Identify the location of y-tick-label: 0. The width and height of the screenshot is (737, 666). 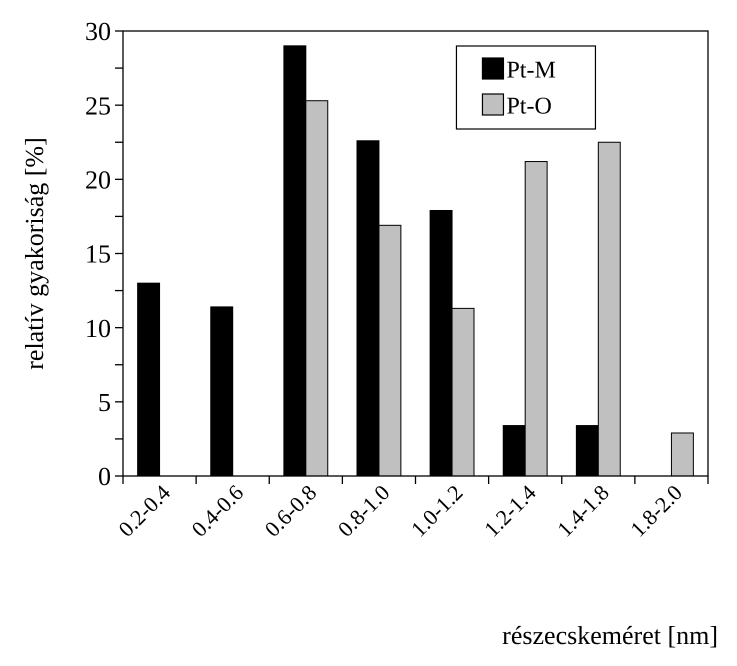
(104, 477).